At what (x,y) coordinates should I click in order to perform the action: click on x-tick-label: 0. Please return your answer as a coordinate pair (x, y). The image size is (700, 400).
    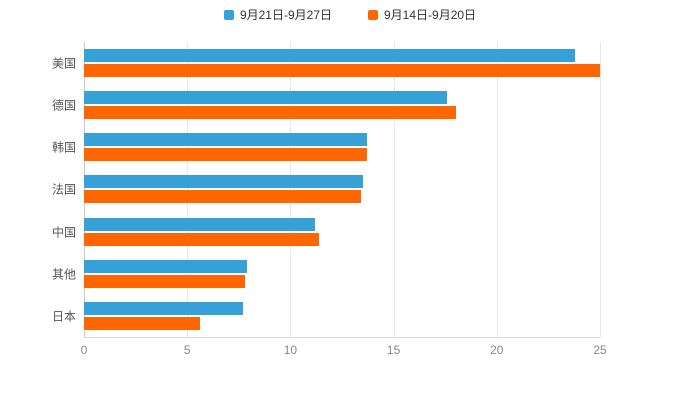
    Looking at the image, I should click on (84, 350).